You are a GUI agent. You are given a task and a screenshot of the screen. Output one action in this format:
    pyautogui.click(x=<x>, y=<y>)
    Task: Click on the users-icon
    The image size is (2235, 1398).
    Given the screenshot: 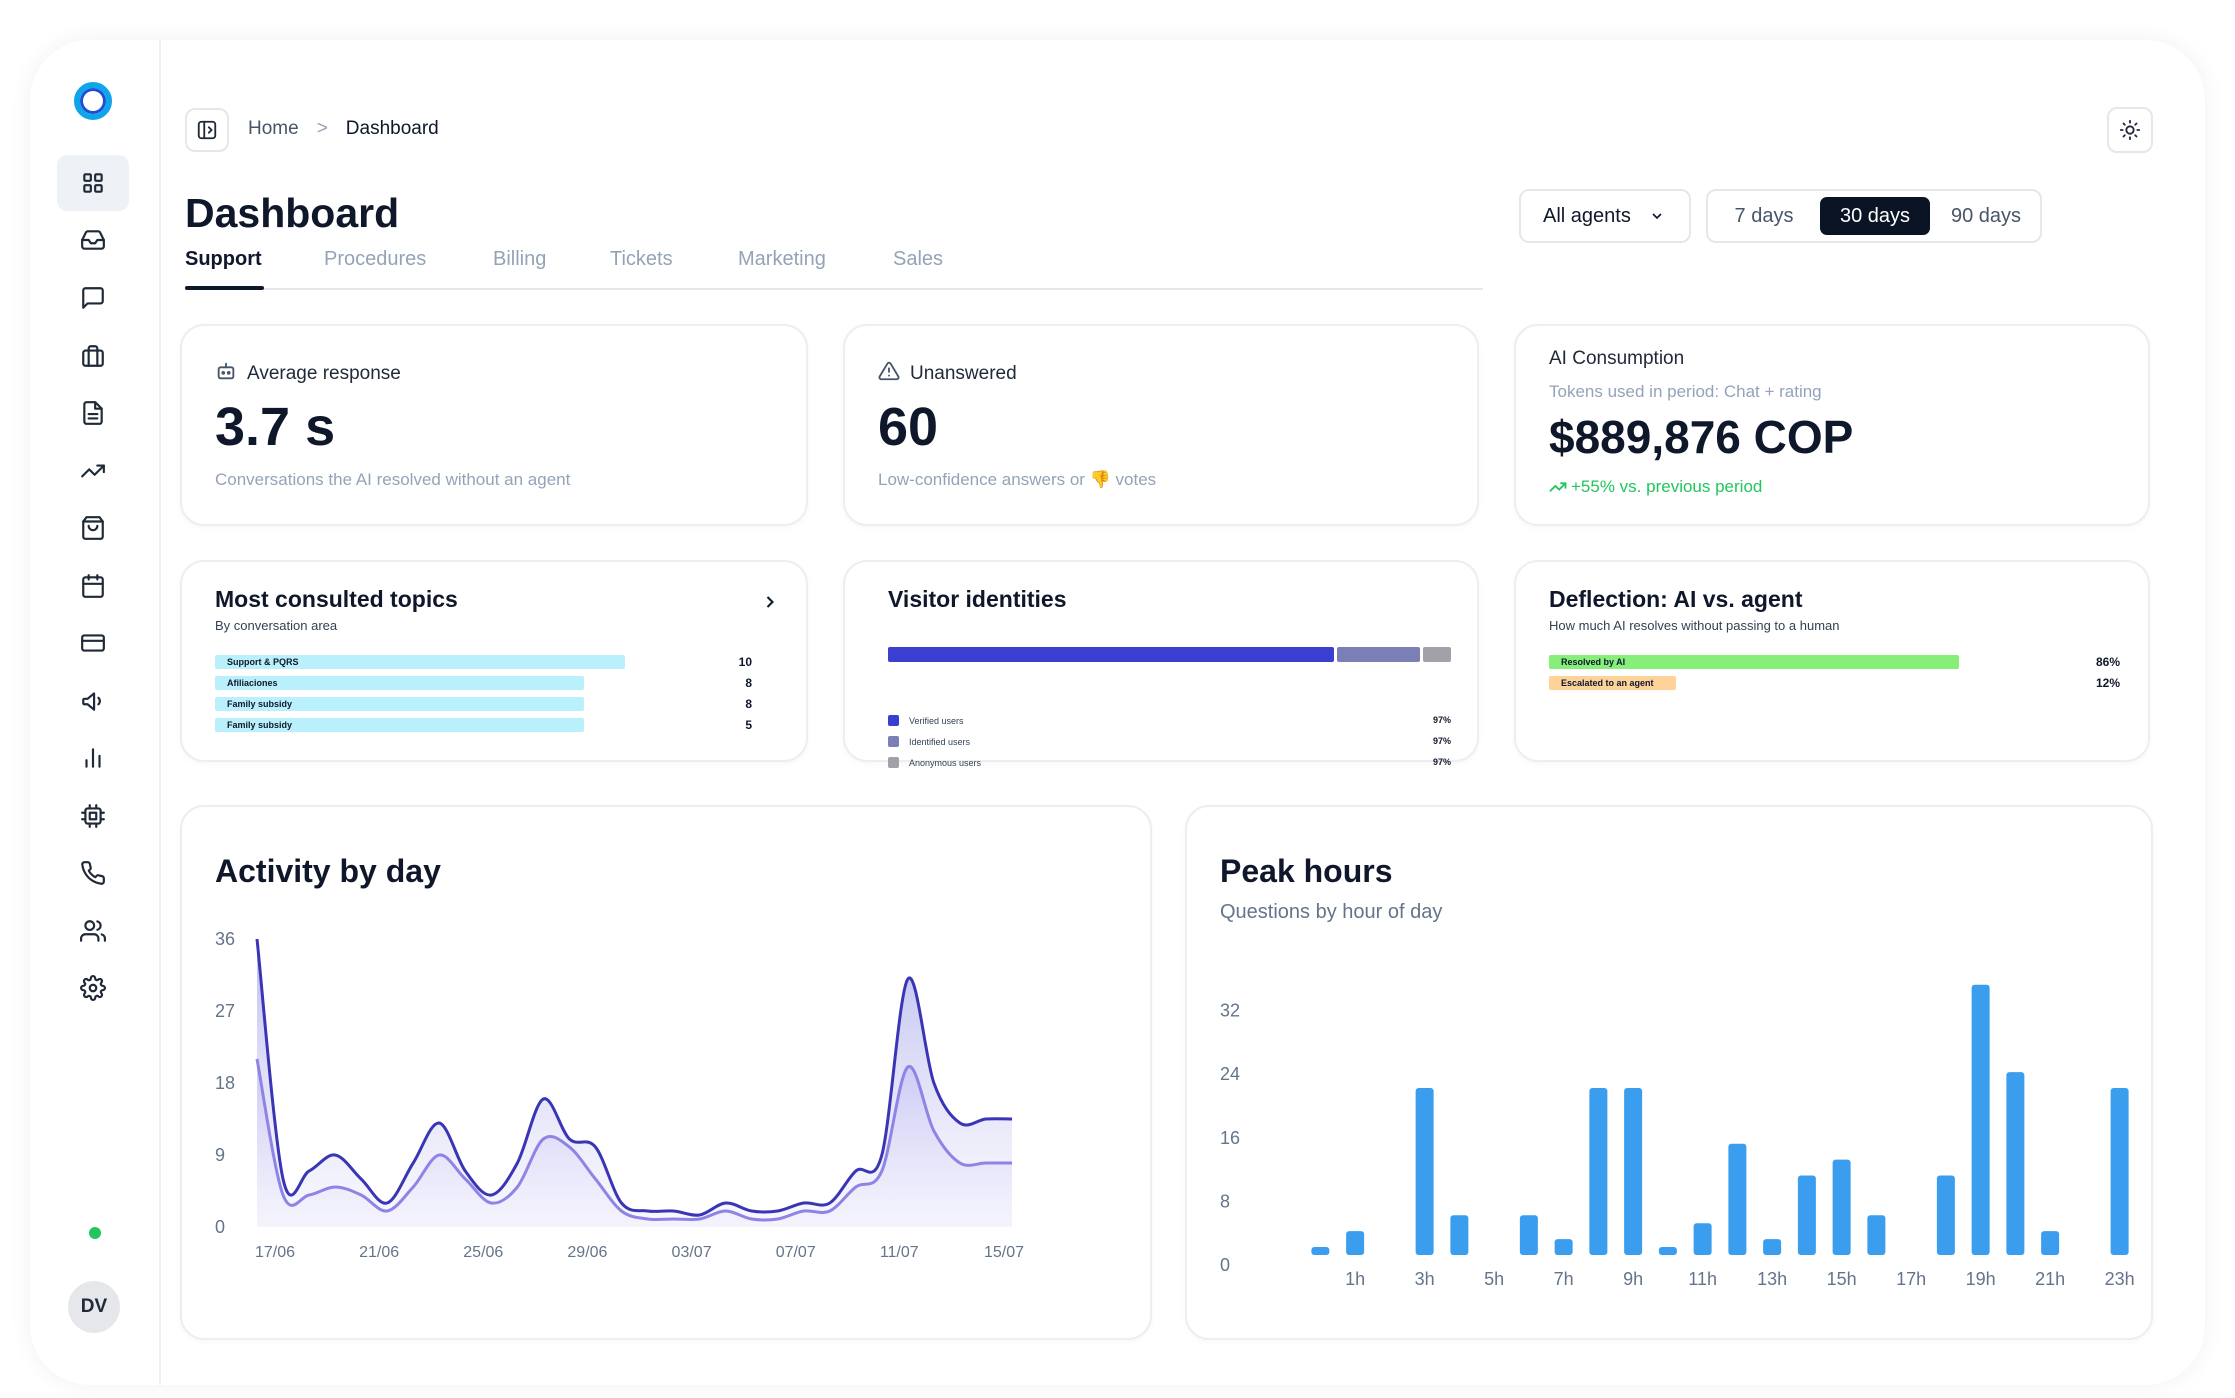 What is the action you would take?
    pyautogui.click(x=93, y=931)
    